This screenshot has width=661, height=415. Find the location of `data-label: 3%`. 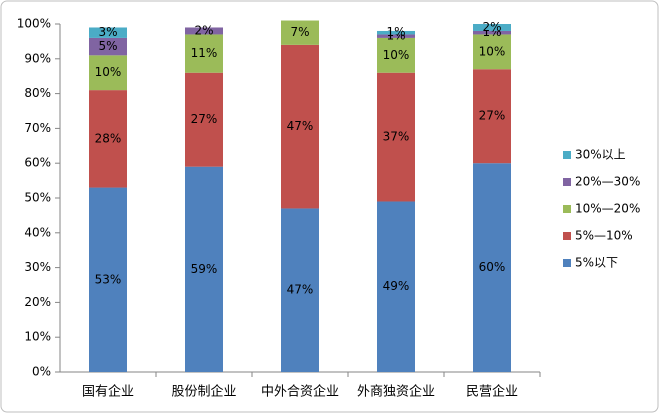

data-label: 3% is located at coordinates (107, 32).